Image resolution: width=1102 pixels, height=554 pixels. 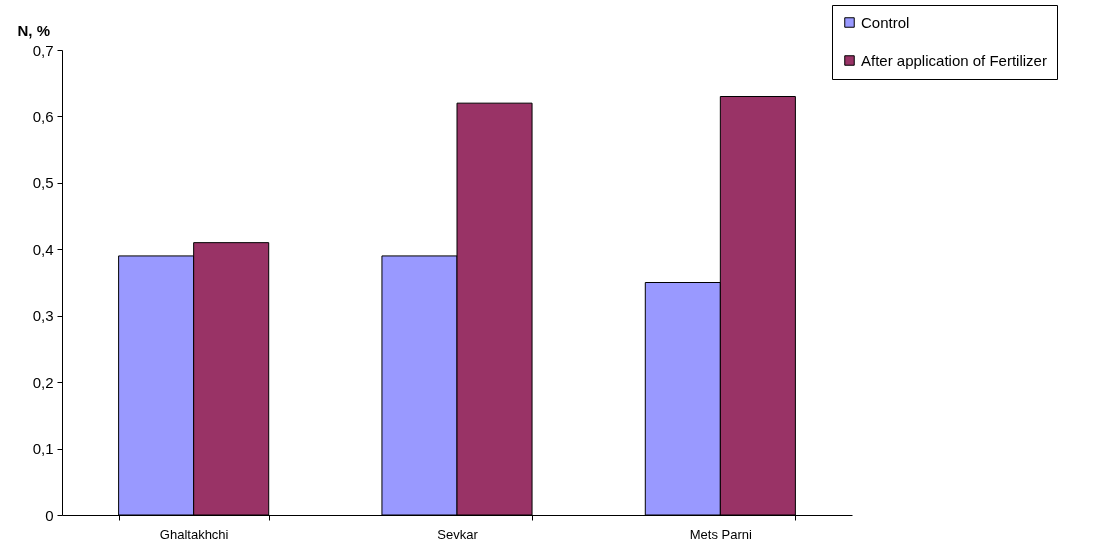 What do you see at coordinates (34, 30) in the screenshot?
I see `y-axis-title: N, %` at bounding box center [34, 30].